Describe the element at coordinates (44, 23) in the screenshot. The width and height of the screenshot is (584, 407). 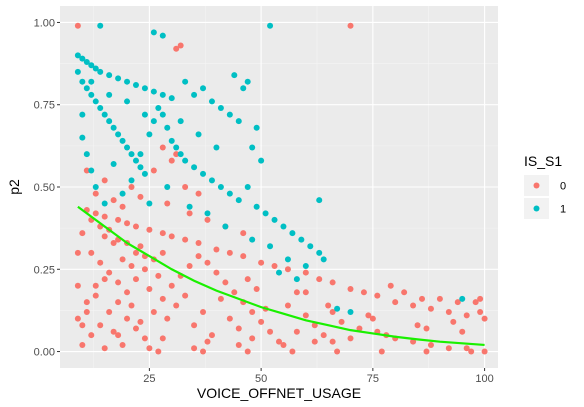
I see `y-tick-label: 1.00` at that location.